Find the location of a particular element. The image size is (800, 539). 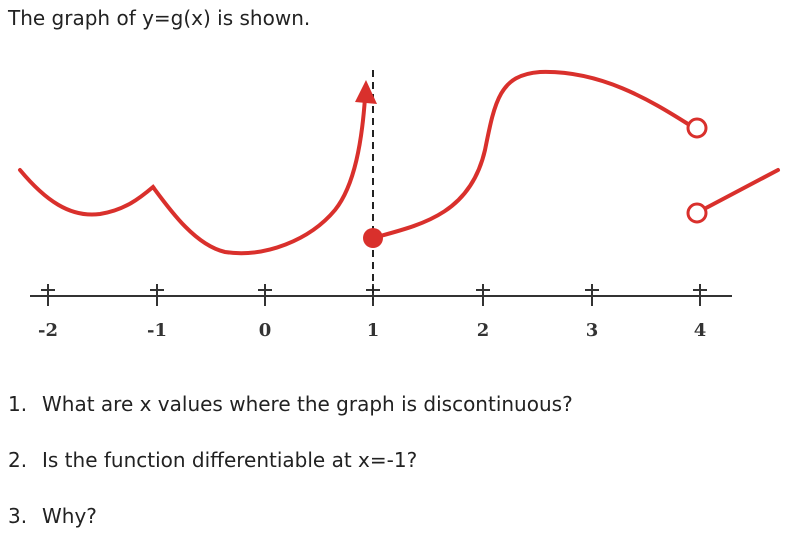

question-number: 2. is located at coordinates (18, 460).